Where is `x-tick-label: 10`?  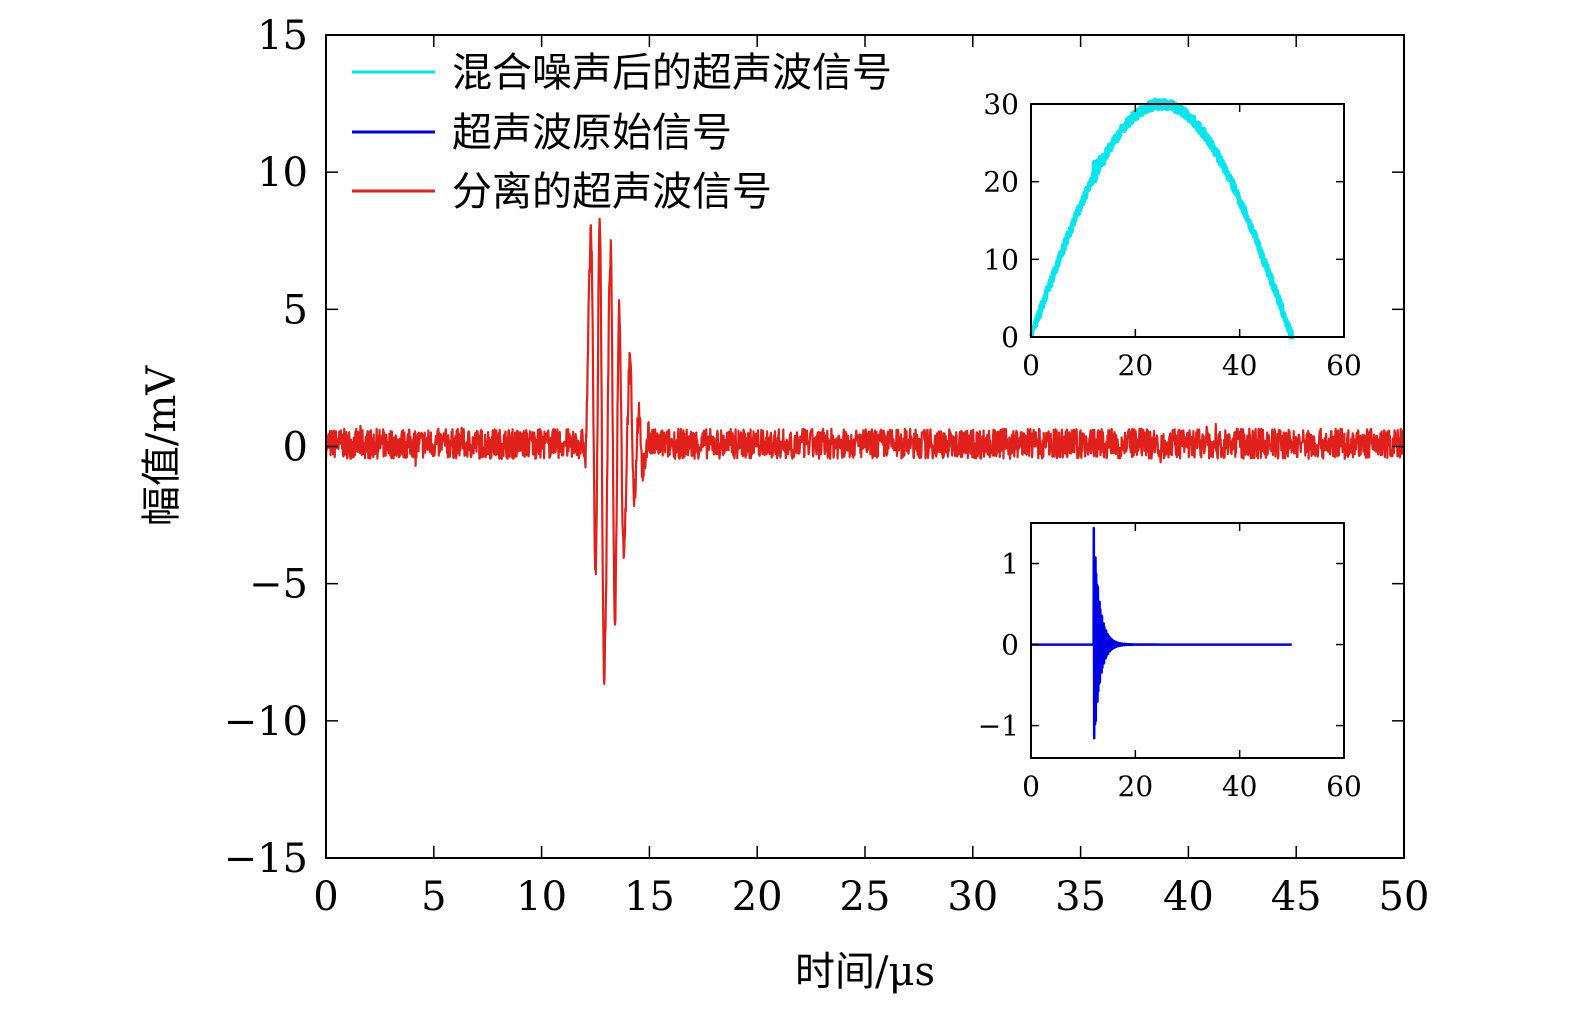 x-tick-label: 10 is located at coordinates (541, 897).